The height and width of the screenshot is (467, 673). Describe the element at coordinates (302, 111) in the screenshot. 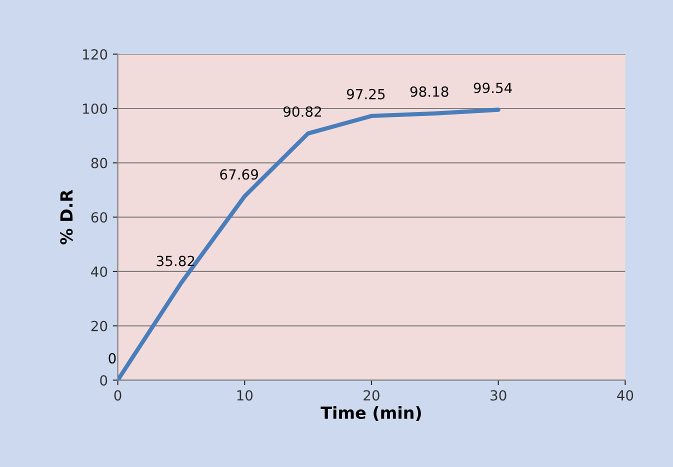

I see `data-label: 90.82` at that location.